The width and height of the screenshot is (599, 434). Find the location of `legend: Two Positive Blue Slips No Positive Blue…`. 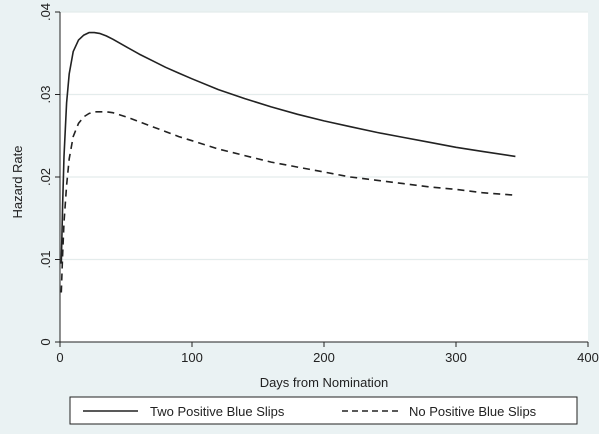

legend: Two Positive Blue Slips No Positive Blue… is located at coordinates (323, 410).